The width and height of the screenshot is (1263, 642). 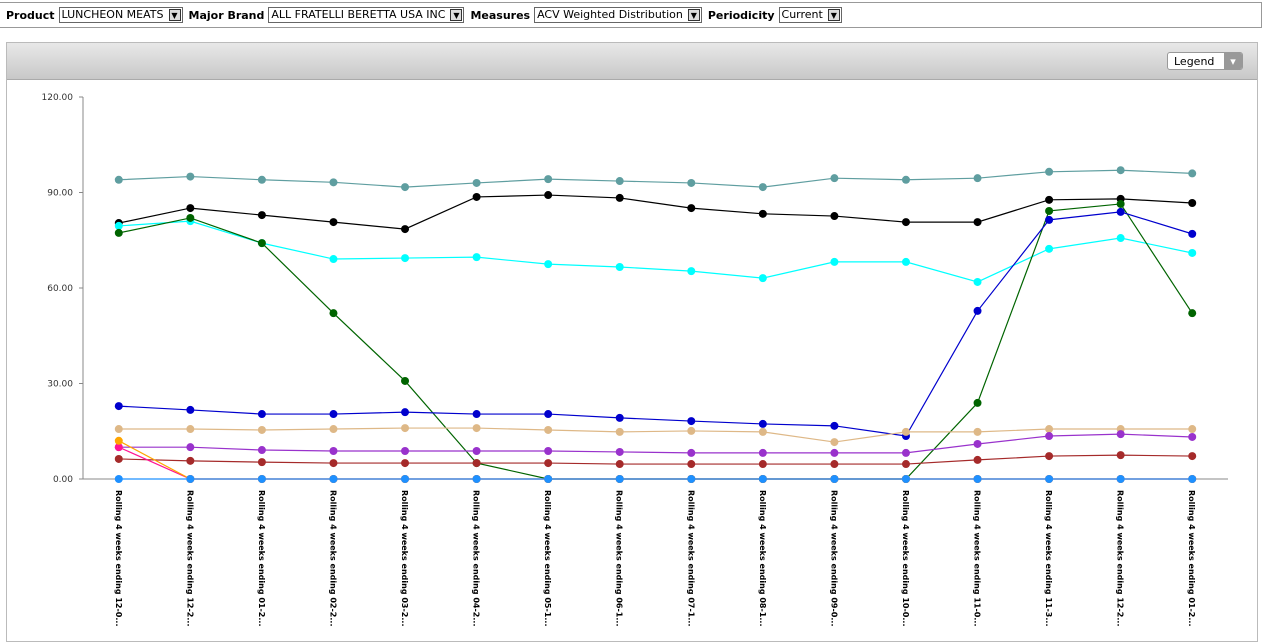 I want to click on filter-label: Major Brand, so click(x=226, y=15).